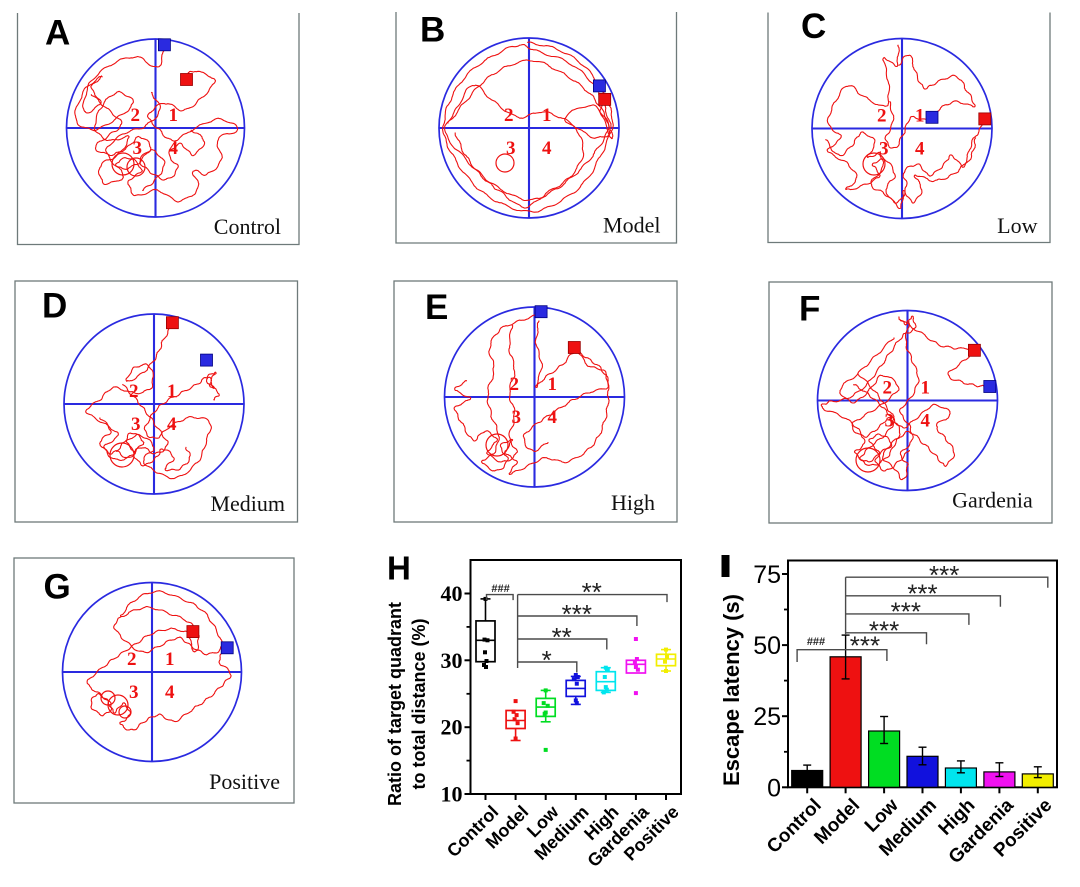  What do you see at coordinates (774, 788) in the screenshot?
I see `svg-text: 0` at bounding box center [774, 788].